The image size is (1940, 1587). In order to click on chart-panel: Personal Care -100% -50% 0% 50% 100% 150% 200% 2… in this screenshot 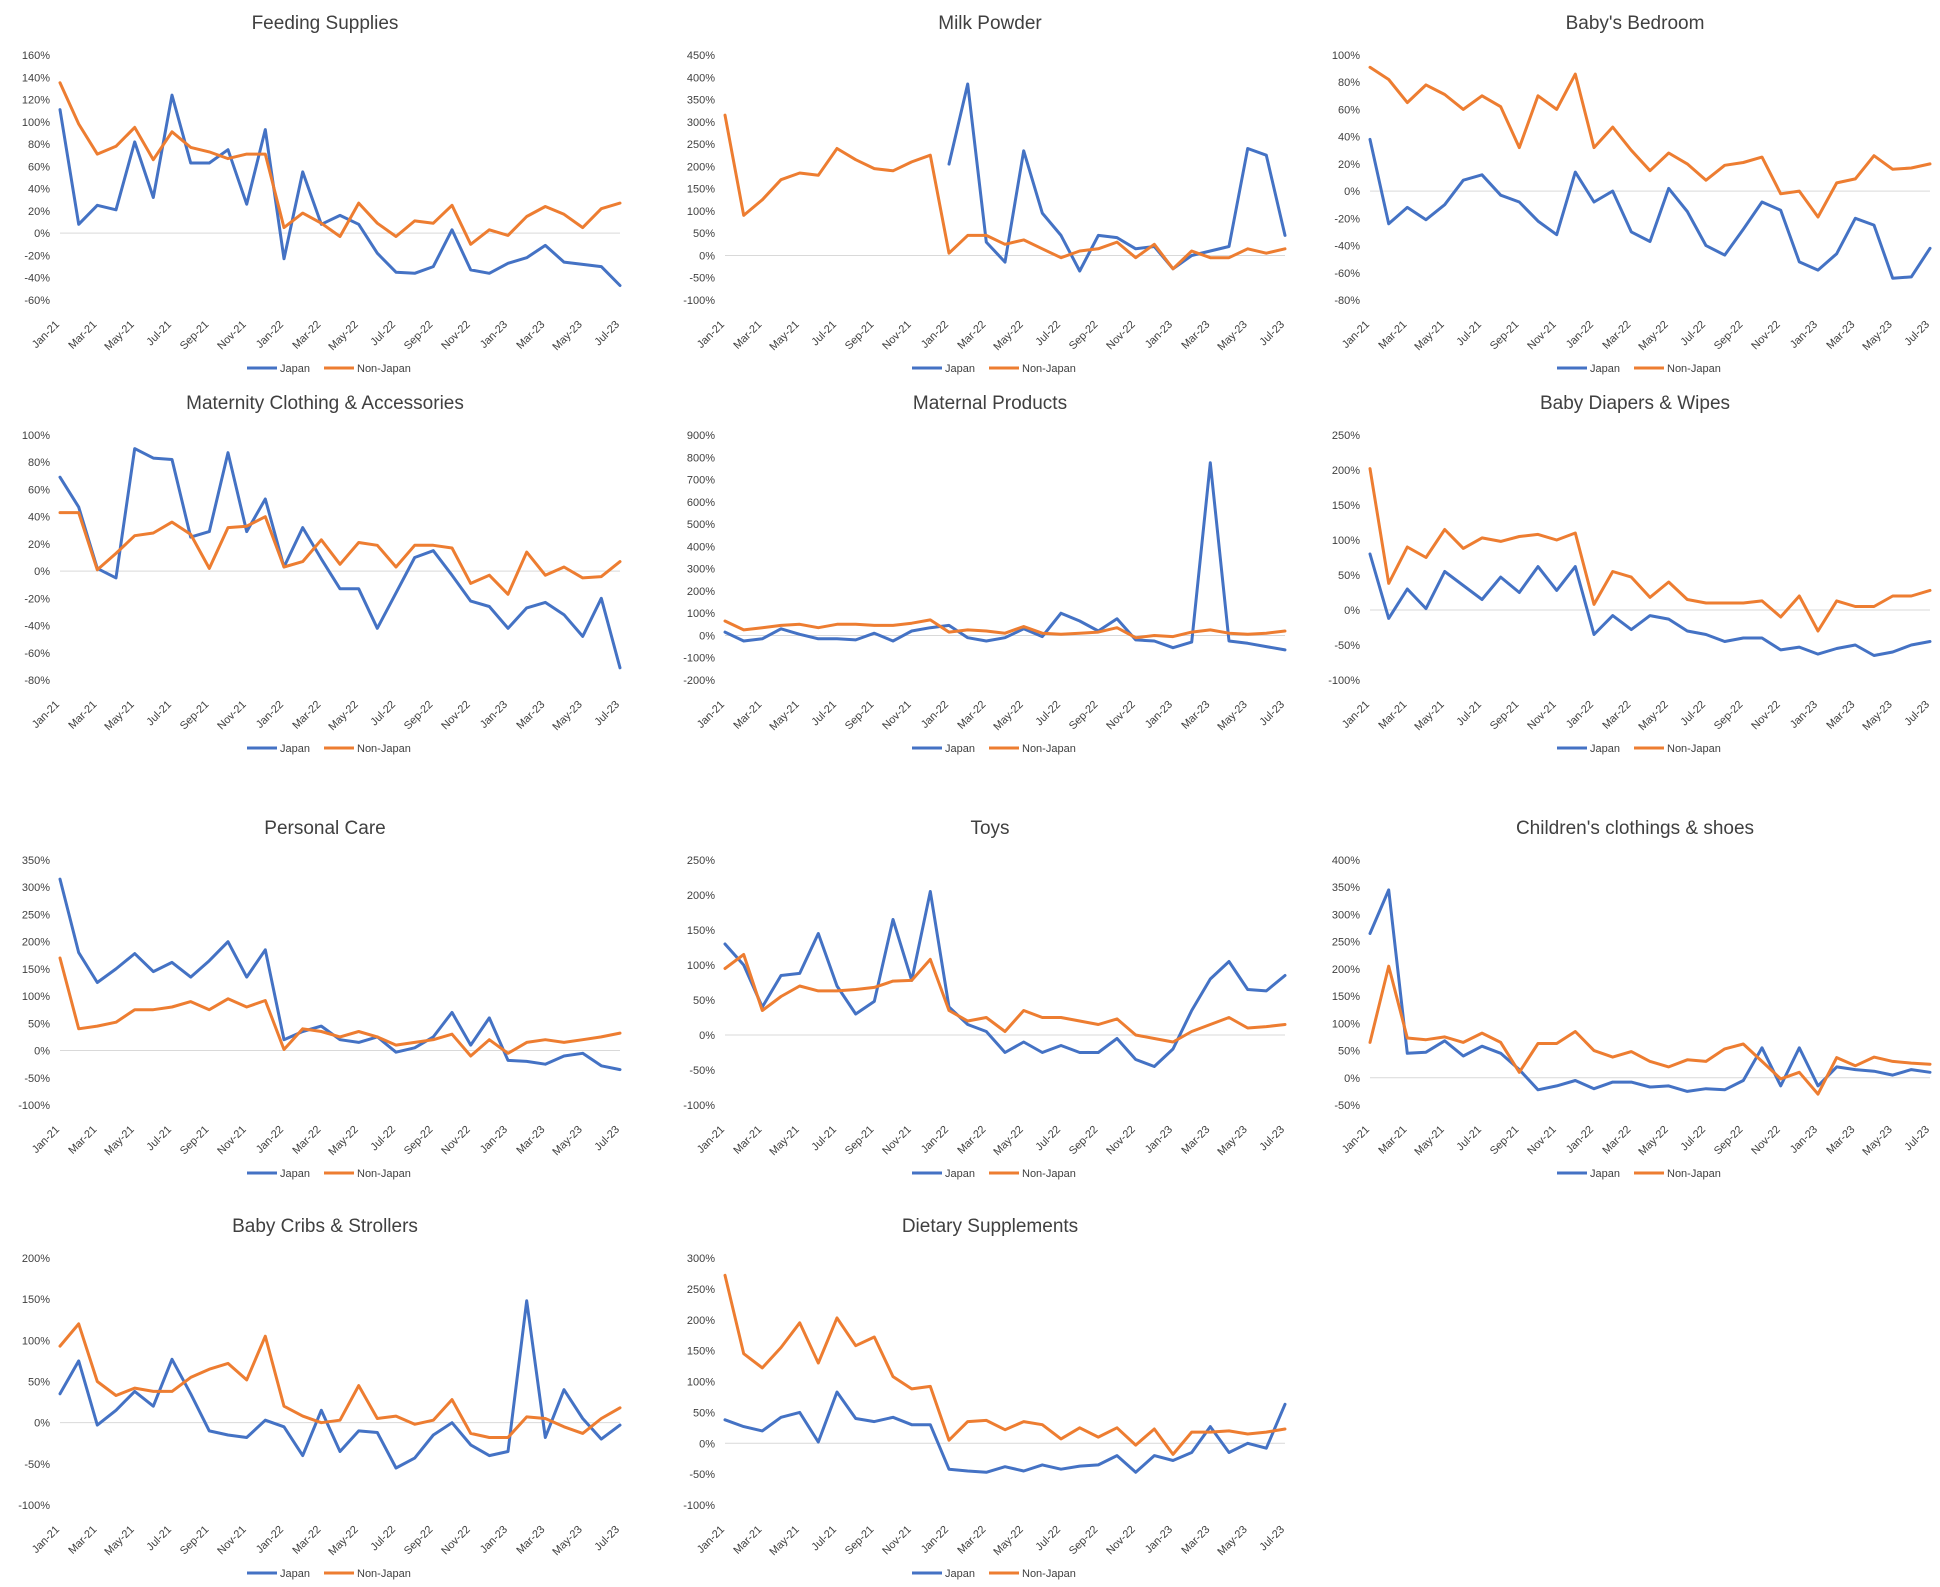, I will do `click(320, 999)`.